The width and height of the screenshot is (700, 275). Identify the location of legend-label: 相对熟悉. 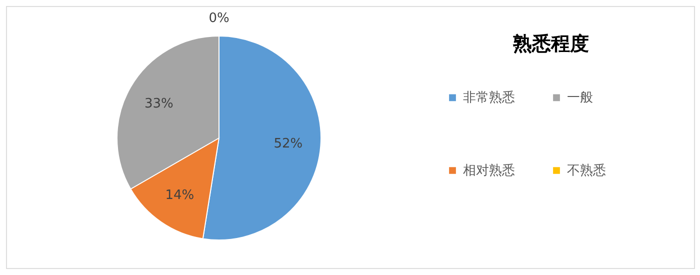
(489, 171).